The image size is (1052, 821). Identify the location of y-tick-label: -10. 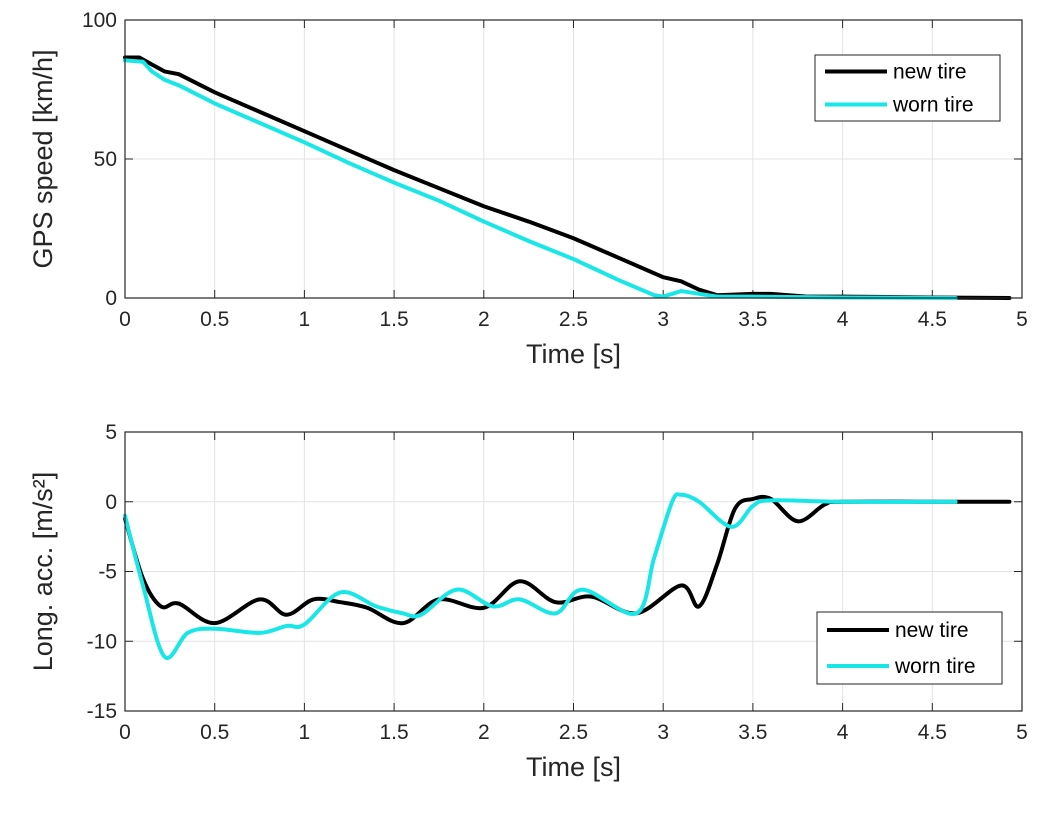
(102, 641).